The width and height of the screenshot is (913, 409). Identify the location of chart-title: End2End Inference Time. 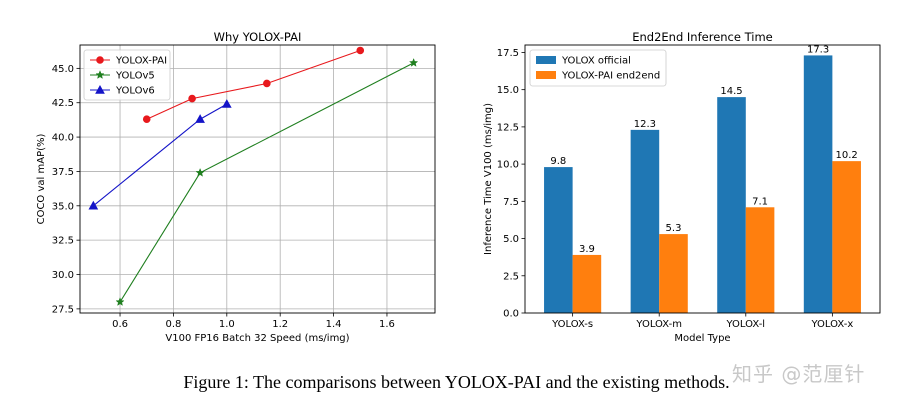
(702, 37).